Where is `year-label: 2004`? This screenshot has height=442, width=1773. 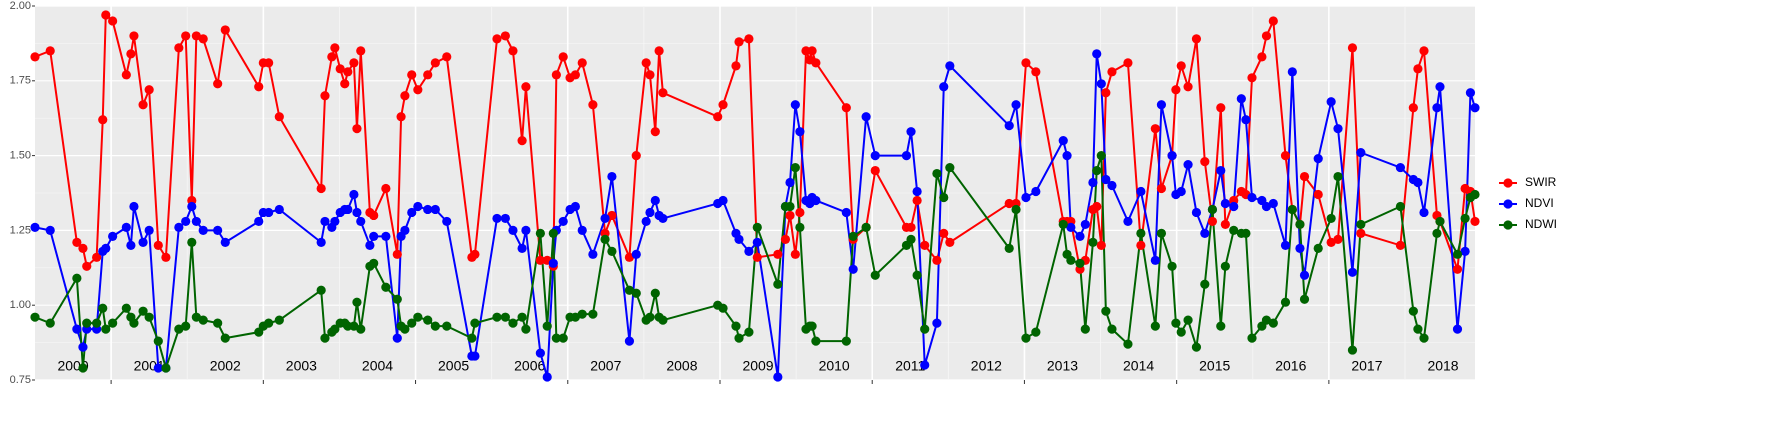
year-label: 2004 is located at coordinates (377, 366).